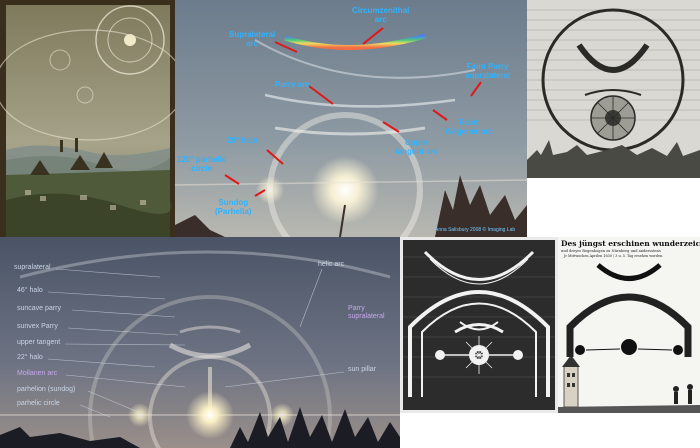 Image resolution: width=700 pixels, height=448 pixels. Describe the element at coordinates (629, 338) in the screenshot. I see `broadsheet-illustration-icon` at that location.